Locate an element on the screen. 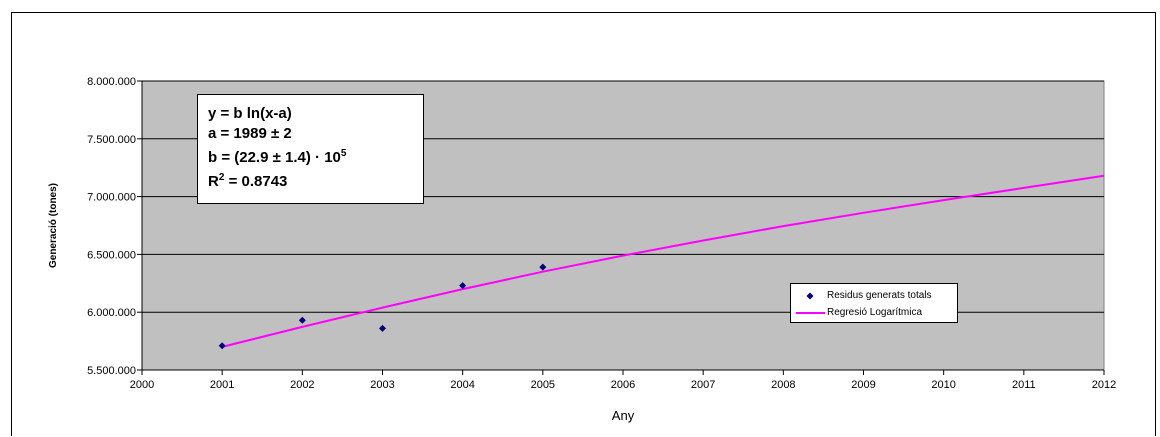  equation-r-value: = 0.8743 is located at coordinates (256, 181).